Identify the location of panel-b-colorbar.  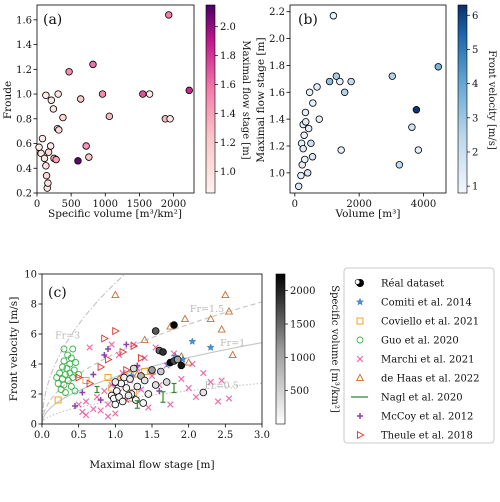
(462, 99).